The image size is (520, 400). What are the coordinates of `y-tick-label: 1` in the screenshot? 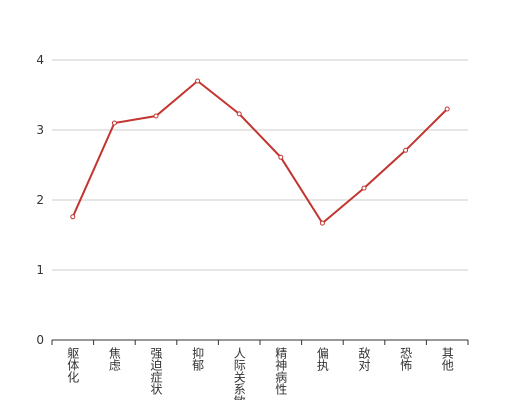 It's located at (40, 270).